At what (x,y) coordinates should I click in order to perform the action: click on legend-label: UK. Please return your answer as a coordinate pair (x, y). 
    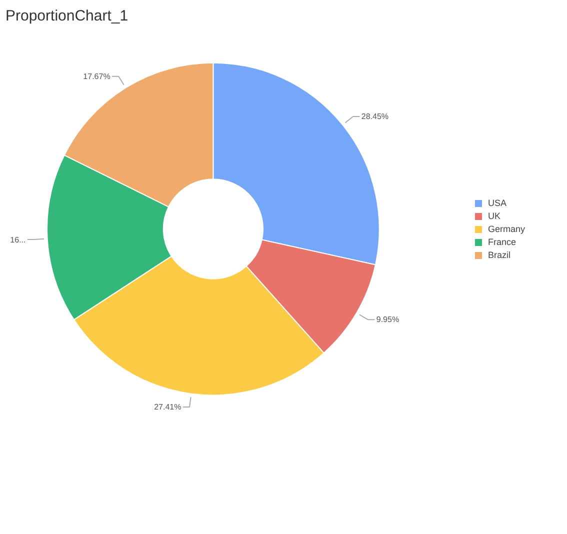
    Looking at the image, I should click on (495, 215).